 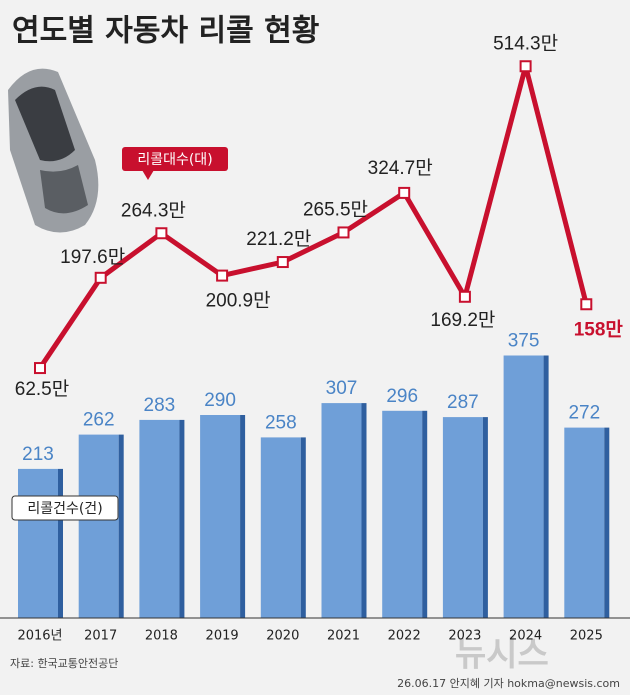 I want to click on credit: 26.06.17 안지혜 기자 hokma@newsis.com, so click(x=508, y=683).